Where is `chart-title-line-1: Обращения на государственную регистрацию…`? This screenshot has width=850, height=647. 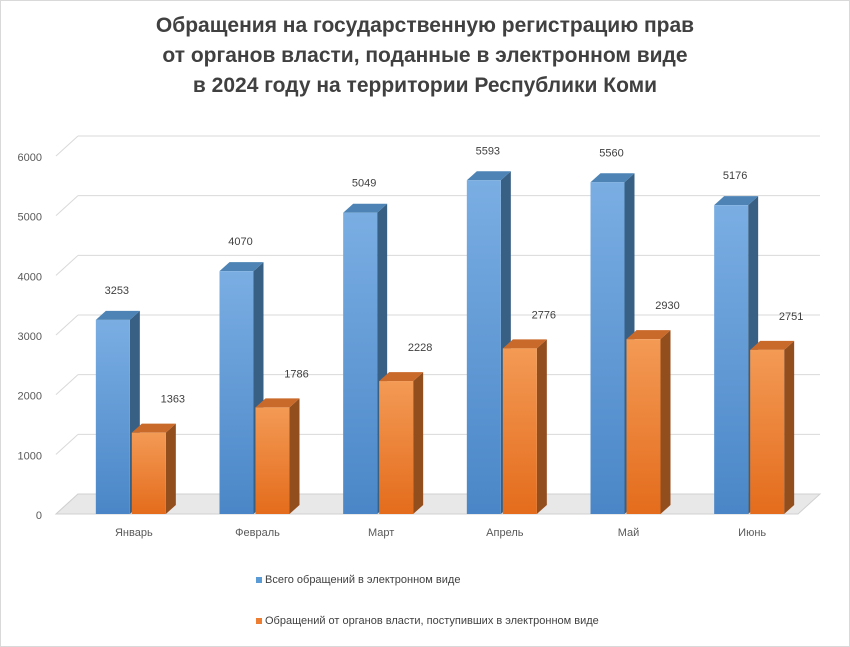
chart-title-line-1: Обращения на государственную регистрацию… is located at coordinates (425, 25).